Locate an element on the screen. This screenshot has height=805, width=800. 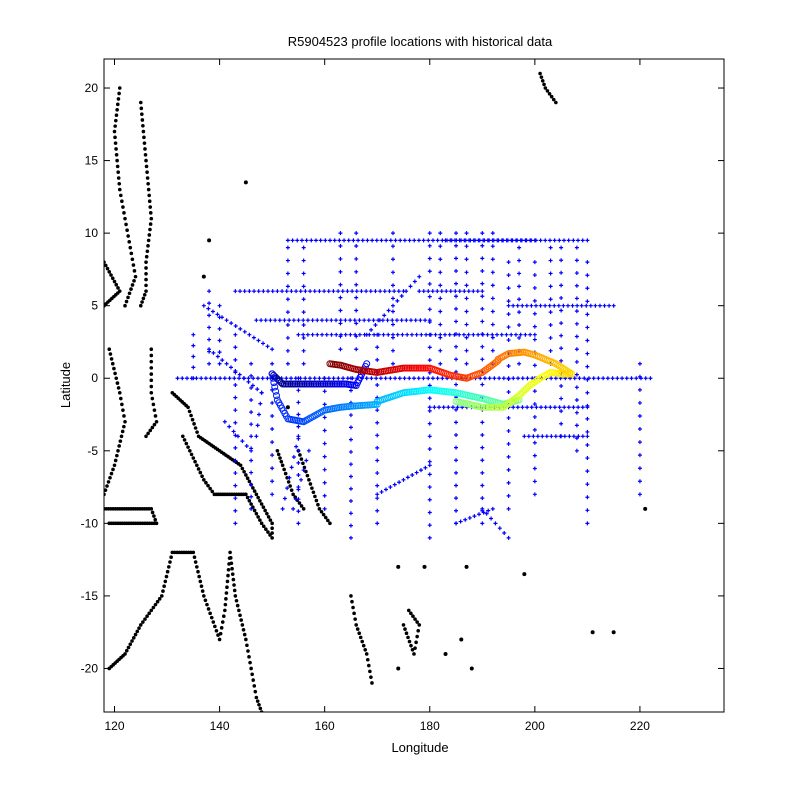
y-tick-label: -15 is located at coordinates (90, 596).